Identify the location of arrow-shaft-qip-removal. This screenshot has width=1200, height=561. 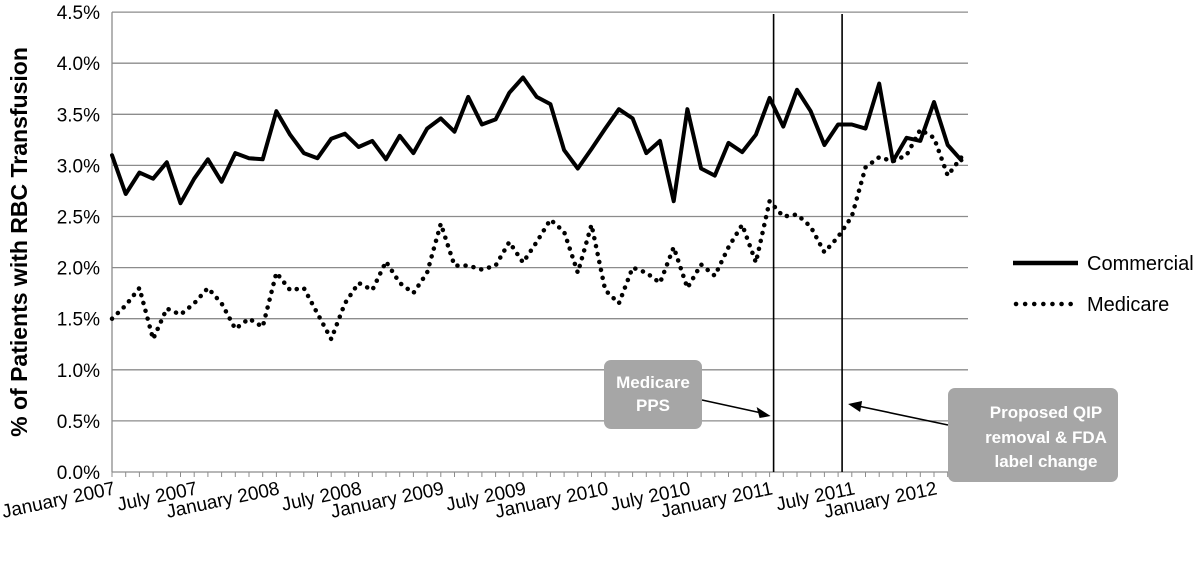
(903, 415).